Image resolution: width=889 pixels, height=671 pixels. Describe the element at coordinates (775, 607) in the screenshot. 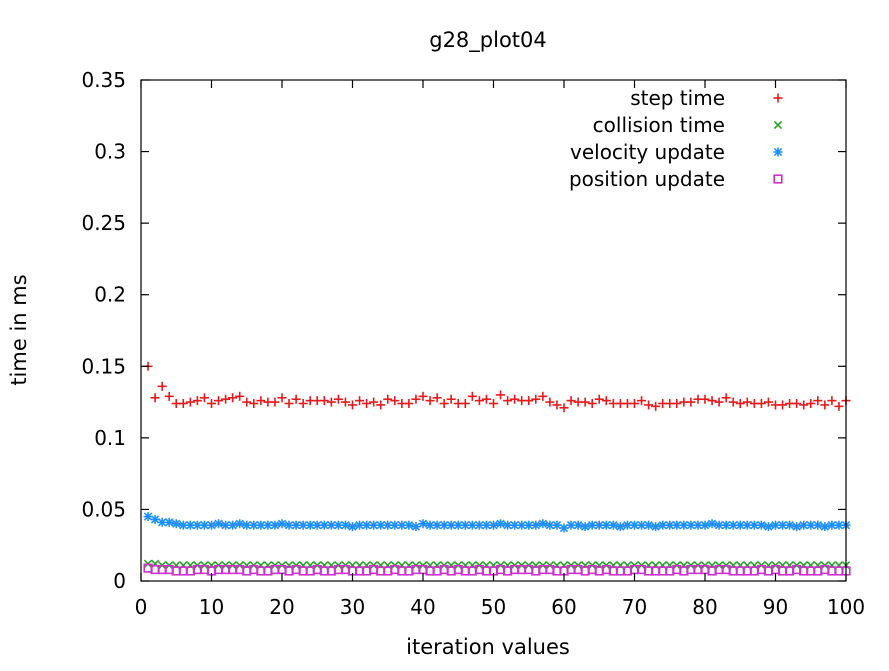

I see `x-tick-label: 90` at that location.